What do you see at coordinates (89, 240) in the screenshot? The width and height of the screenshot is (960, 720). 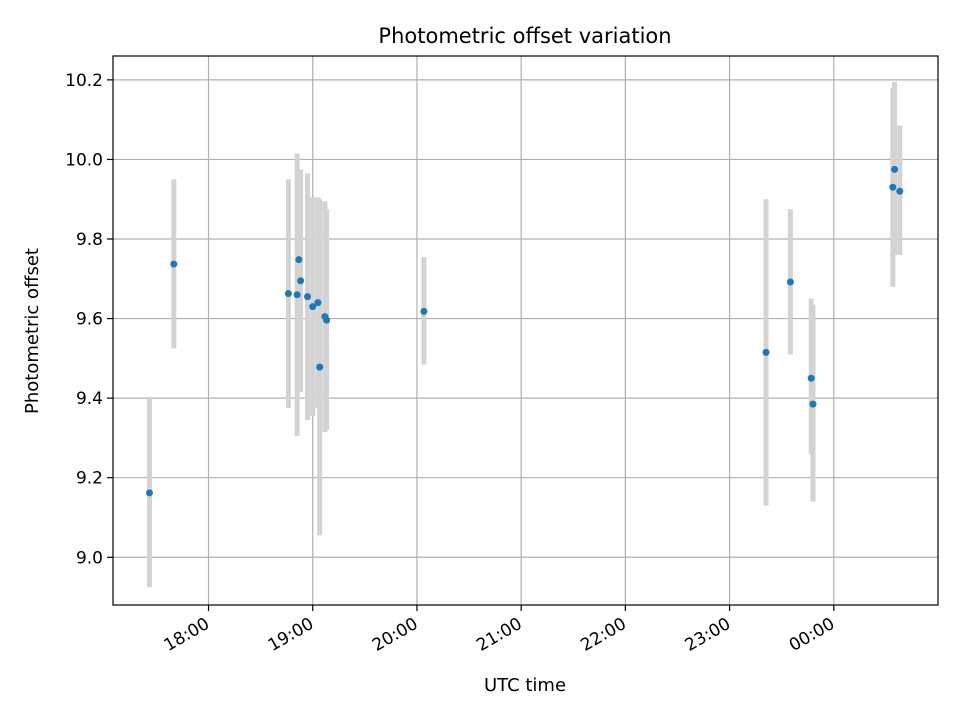 I see `y-tick-label: 9.8` at bounding box center [89, 240].